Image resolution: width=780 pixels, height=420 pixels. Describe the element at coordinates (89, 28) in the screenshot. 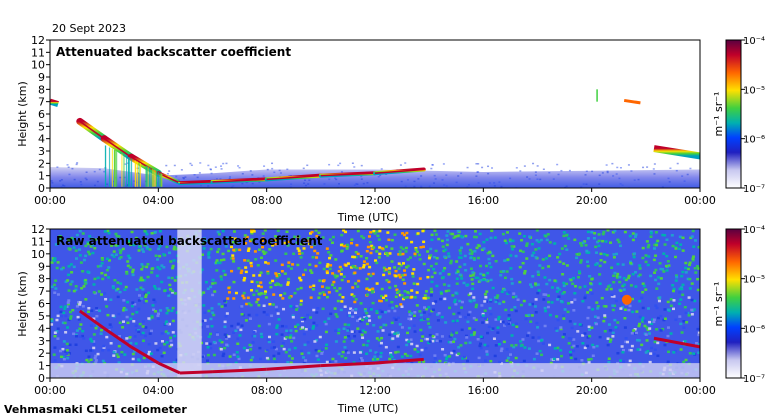

I see `date-label: 20 Sept 2023` at that location.